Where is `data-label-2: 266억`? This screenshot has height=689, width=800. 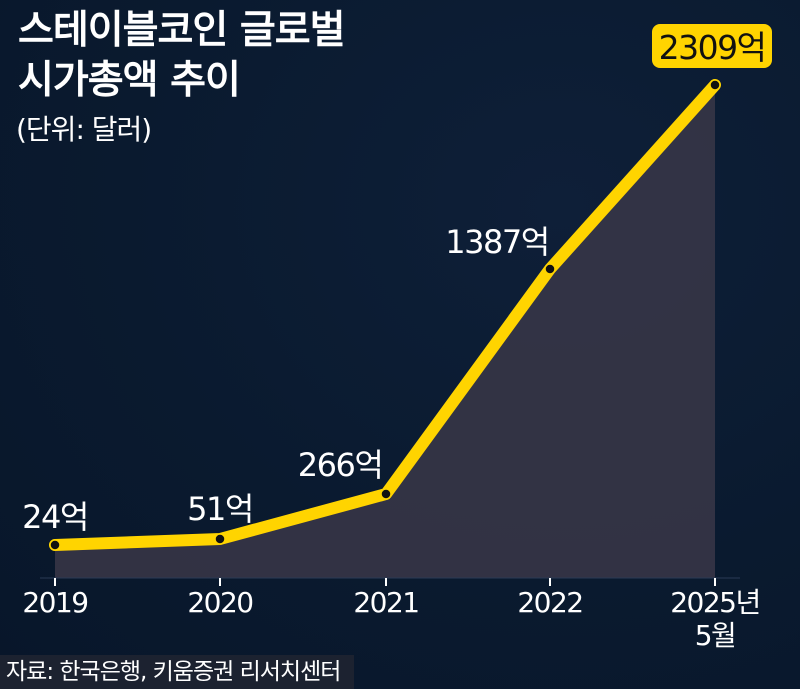 data-label-2: 266억 is located at coordinates (340, 465).